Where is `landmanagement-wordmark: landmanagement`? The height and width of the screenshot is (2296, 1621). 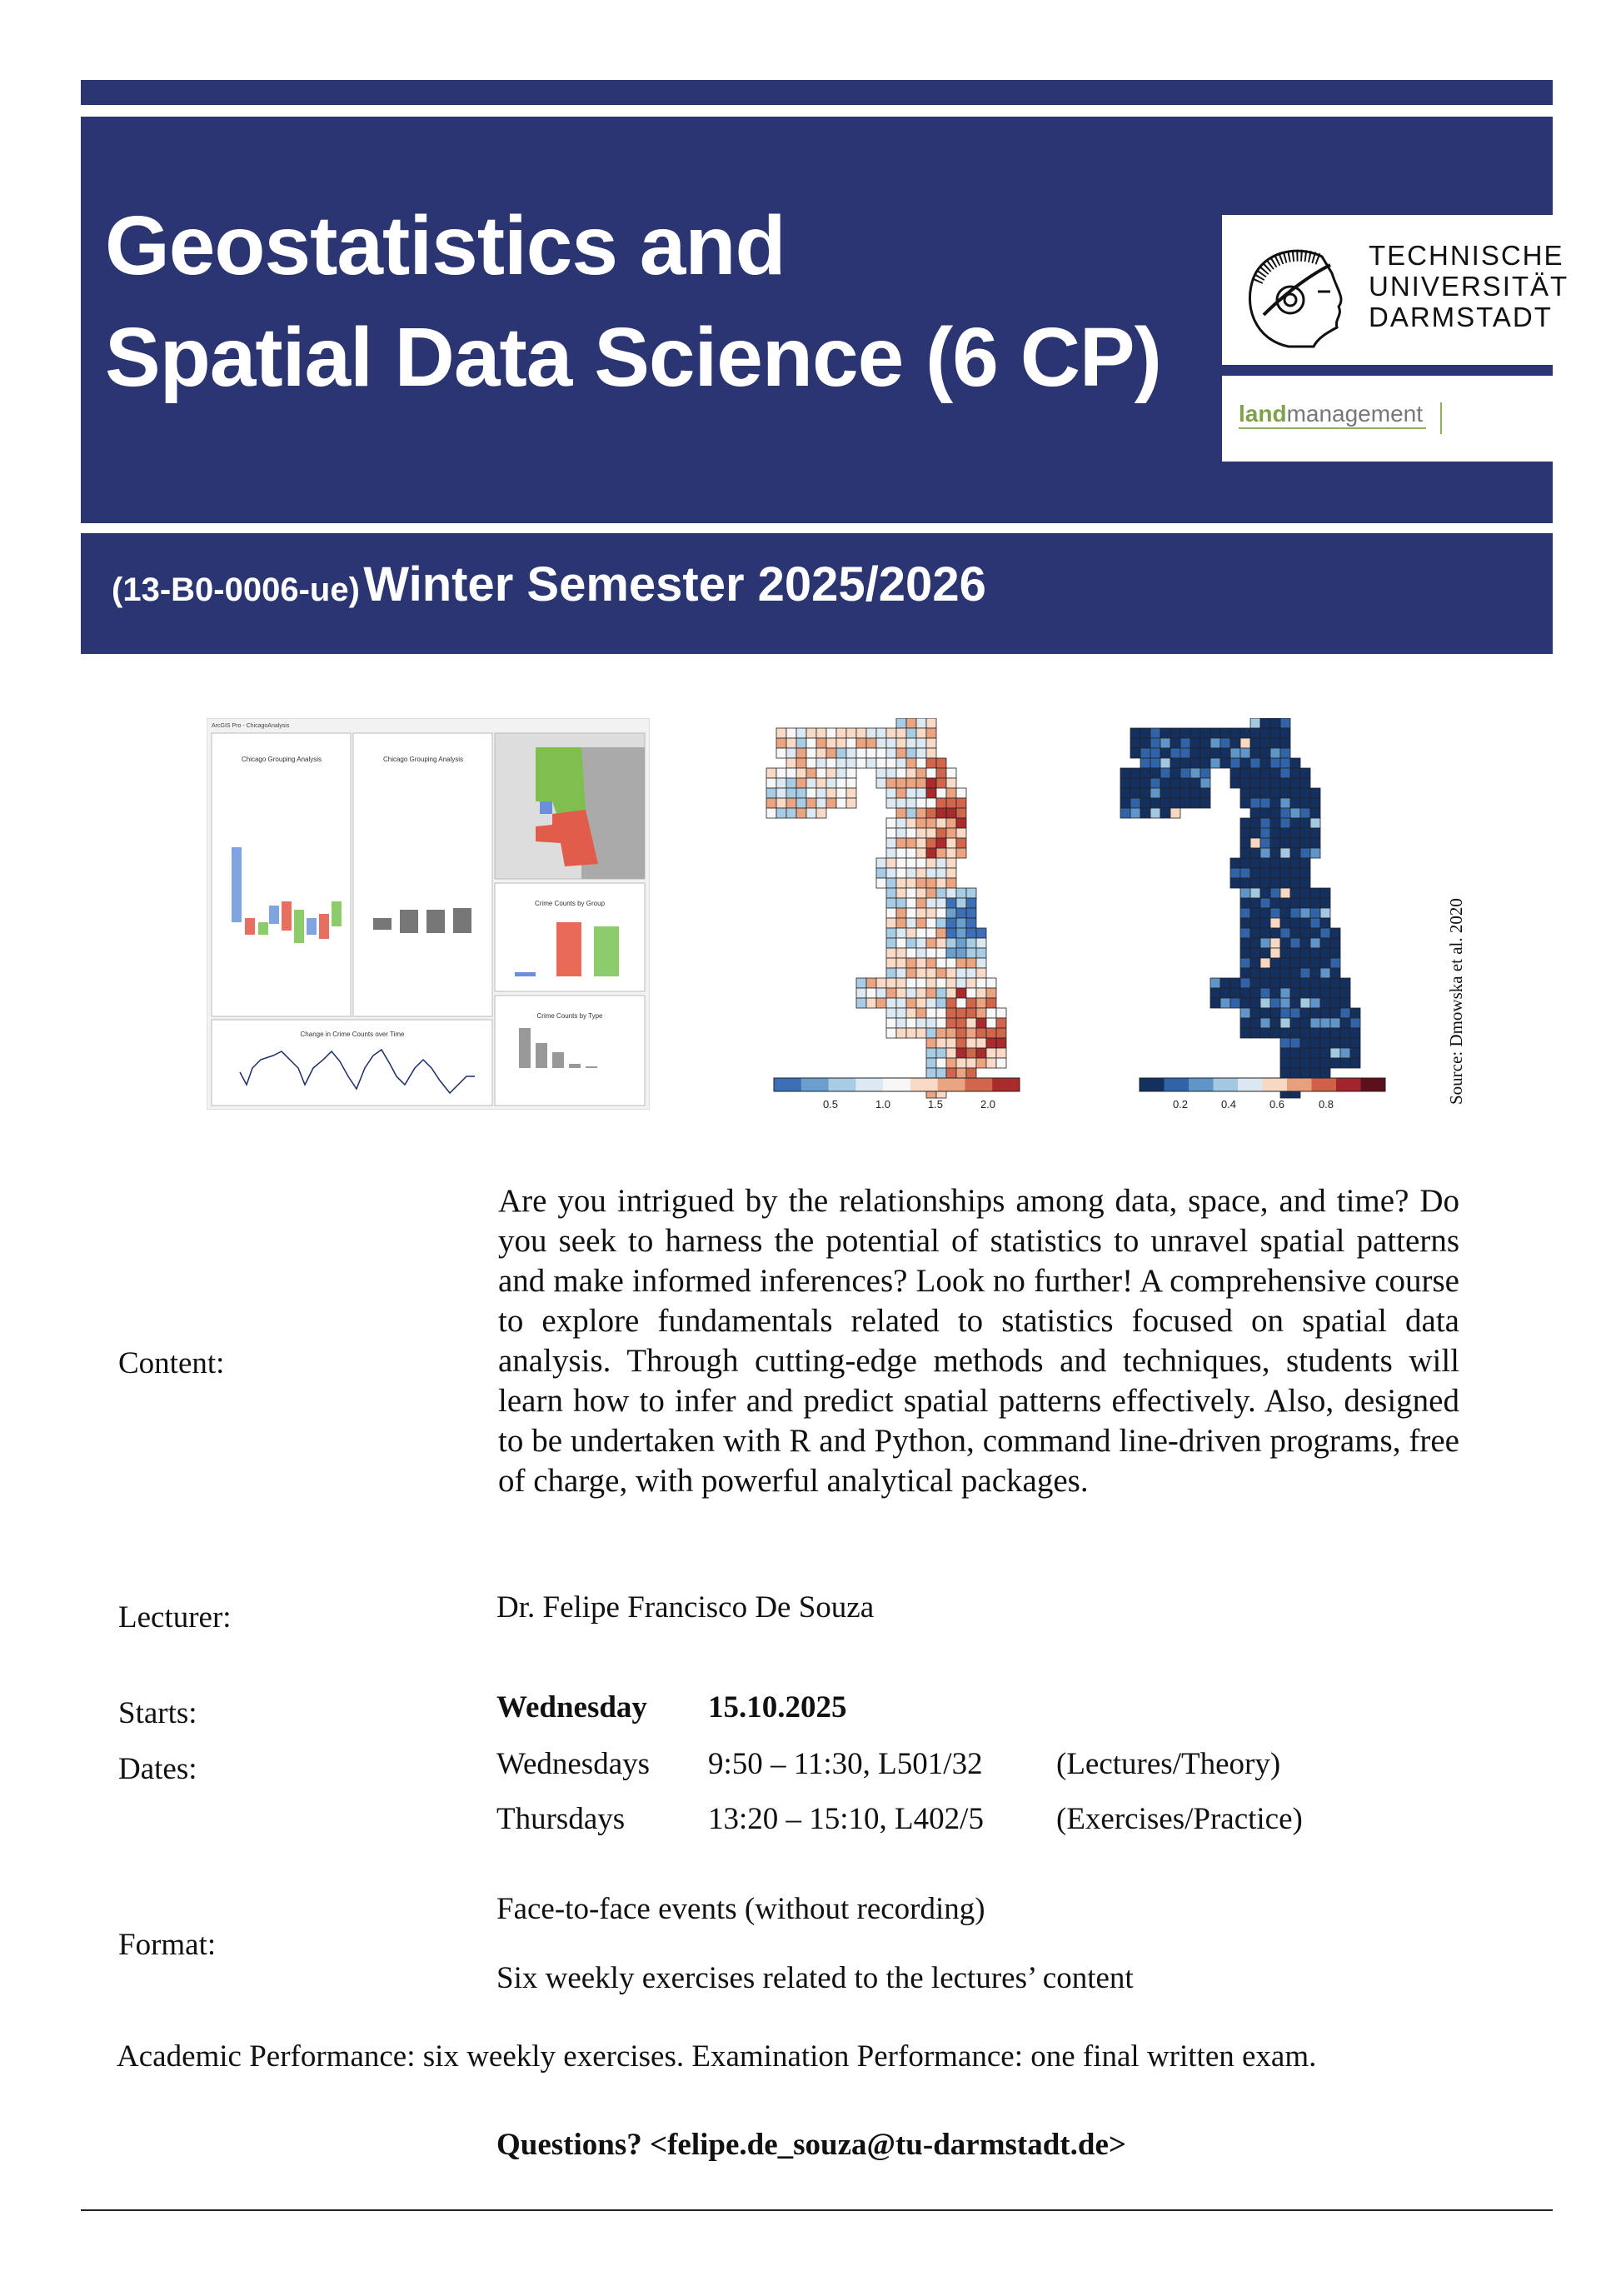
landmanagement-wordmark: landmanagement is located at coordinates (1332, 415).